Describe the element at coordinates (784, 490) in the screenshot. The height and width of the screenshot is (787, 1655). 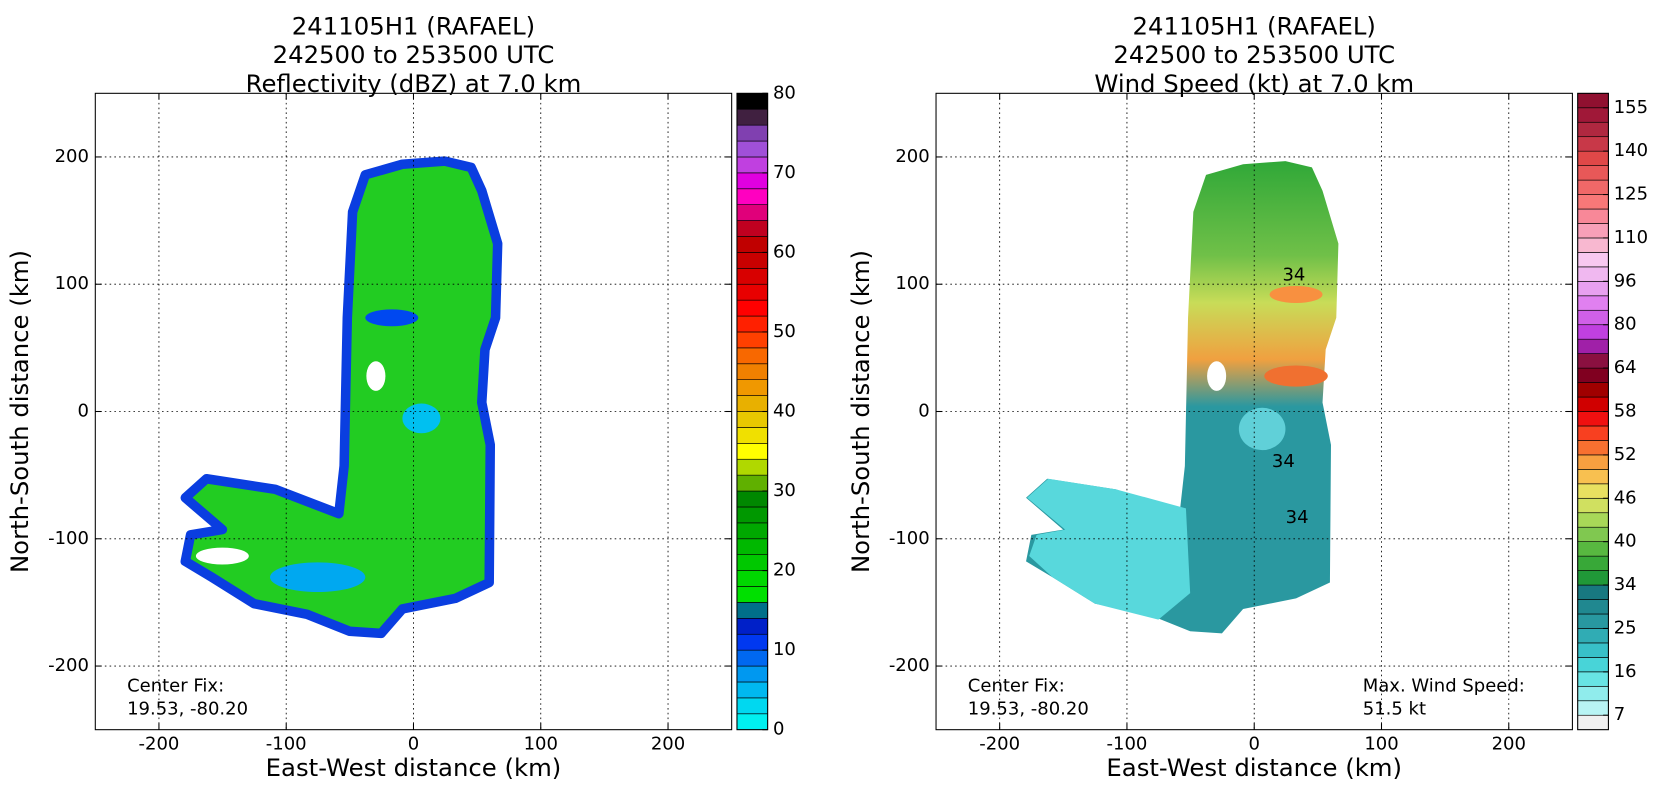
I see `colorbar-tick-label: 30` at that location.